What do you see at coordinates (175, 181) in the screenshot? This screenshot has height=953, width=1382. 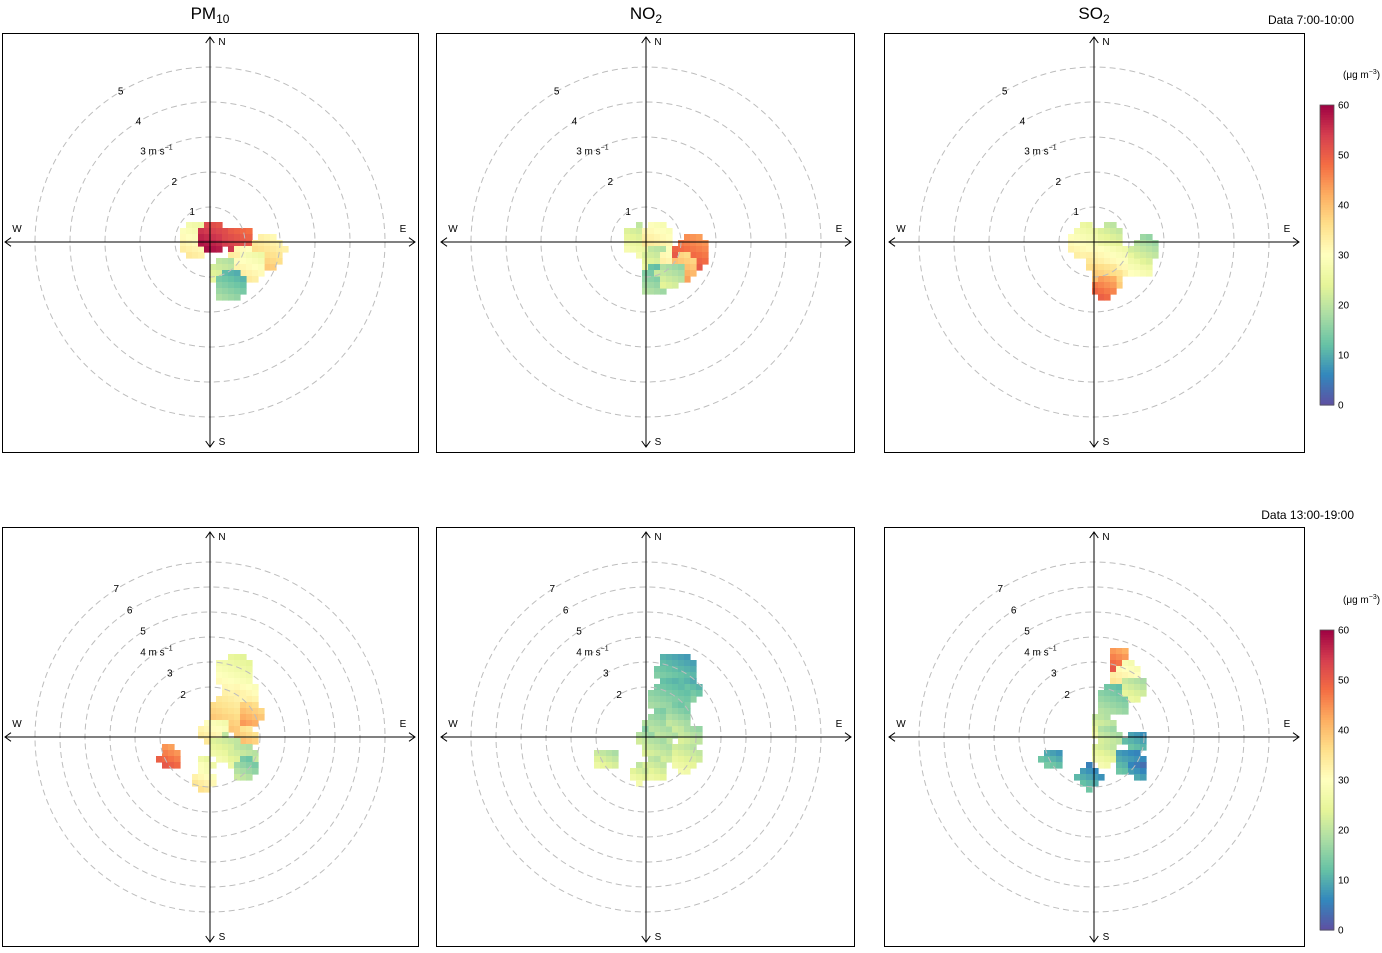 I see `ring-label-2: 2` at bounding box center [175, 181].